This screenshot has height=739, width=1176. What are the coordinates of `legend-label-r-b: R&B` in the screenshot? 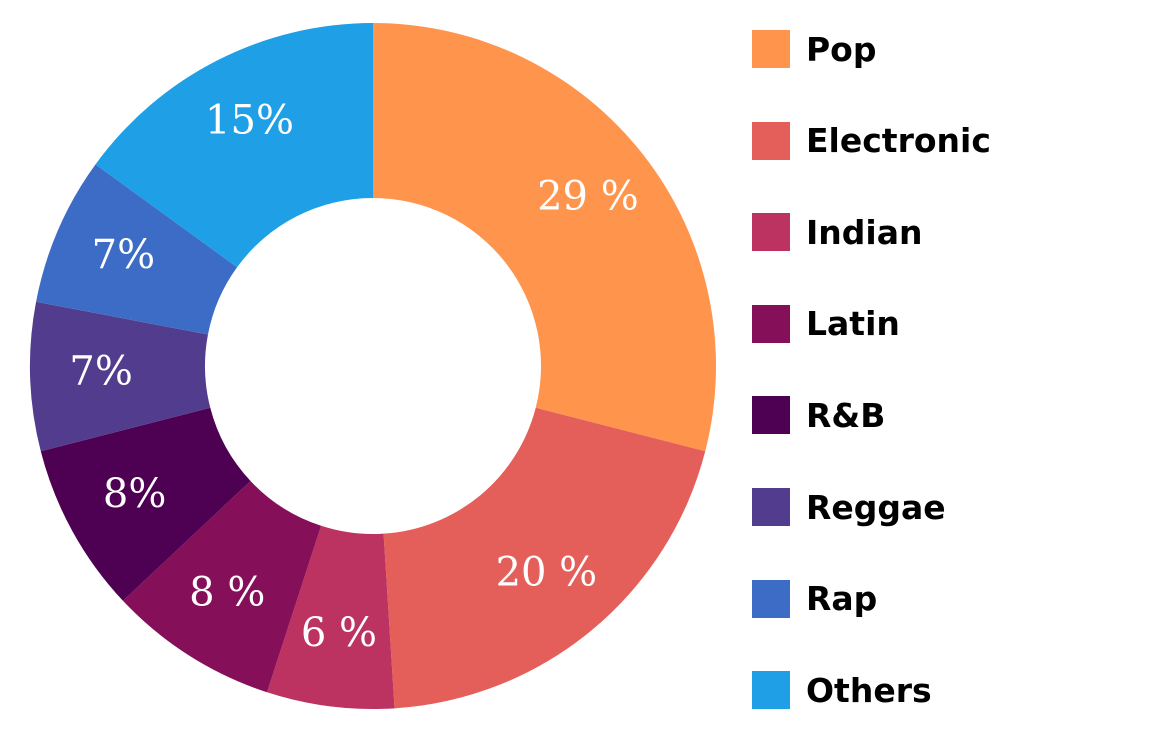 It's located at (846, 415).